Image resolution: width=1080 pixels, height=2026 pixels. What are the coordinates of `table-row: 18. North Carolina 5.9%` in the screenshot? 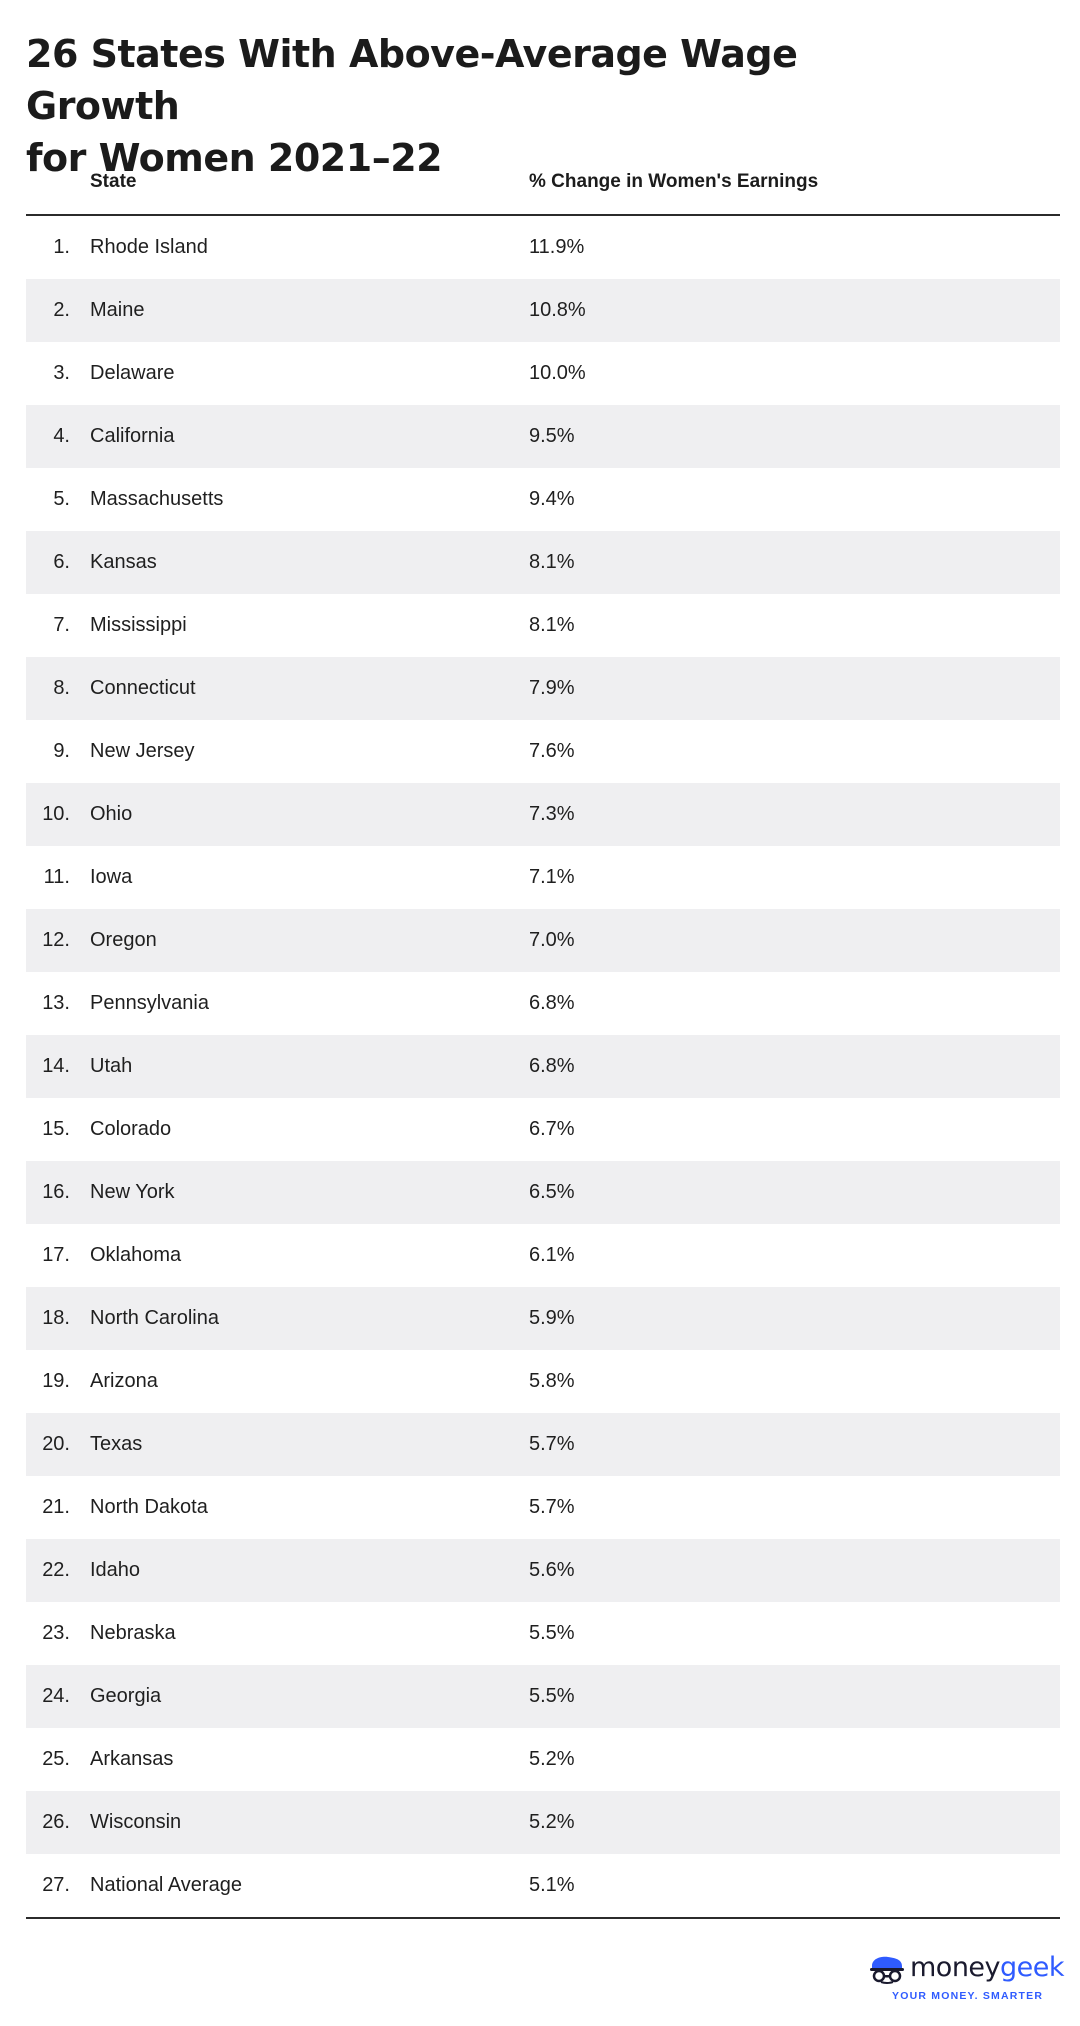 It's located at (543, 1318).